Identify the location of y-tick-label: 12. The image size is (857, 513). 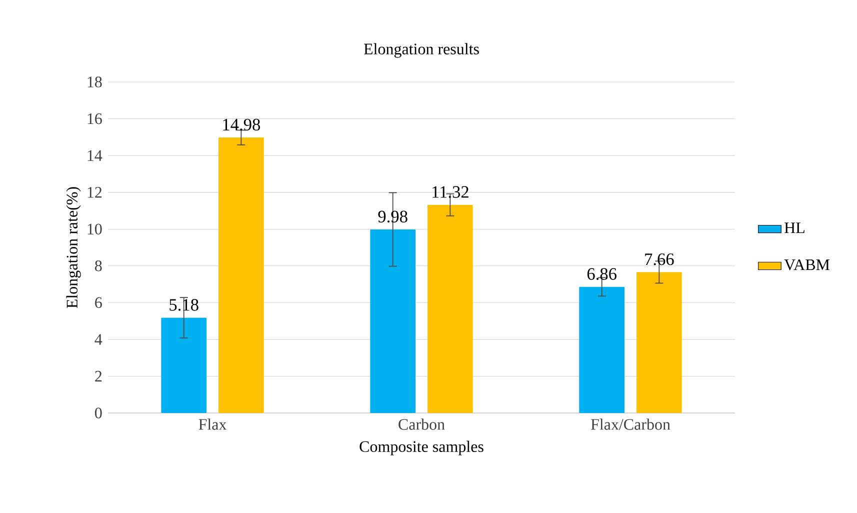
(95, 192).